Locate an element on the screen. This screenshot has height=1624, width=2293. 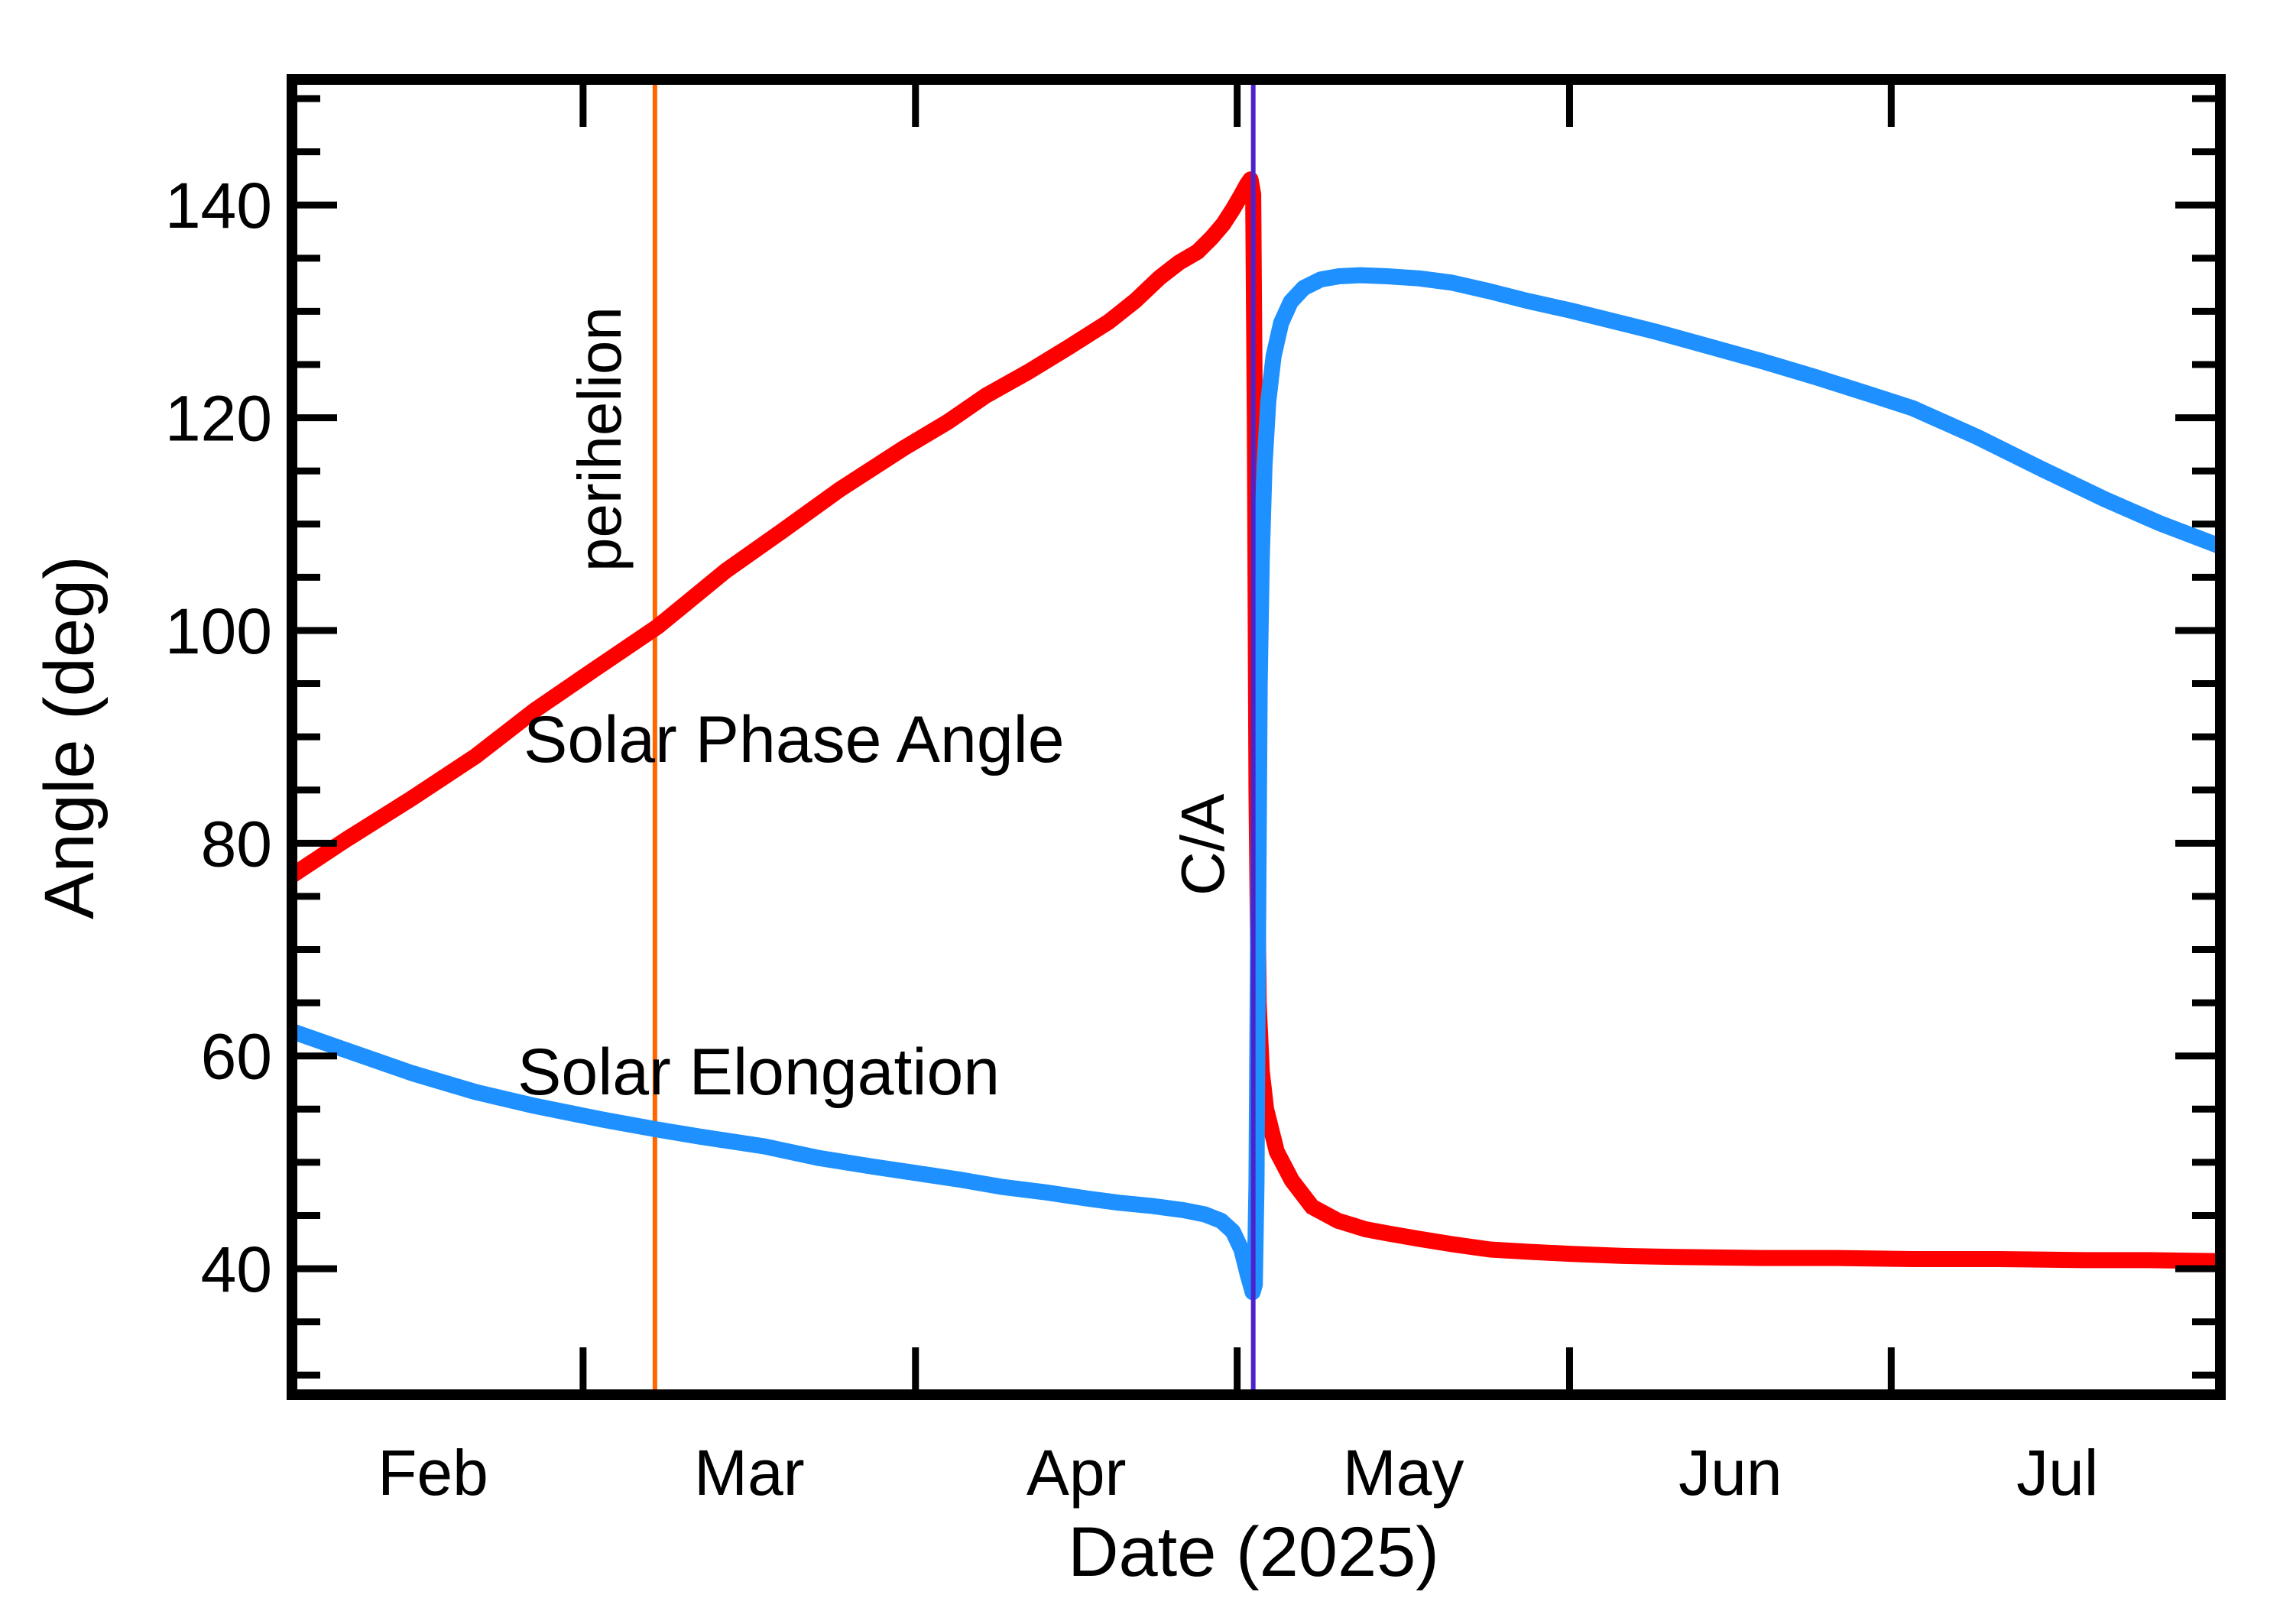
y-tick-label-120: 120 is located at coordinates (218, 419).